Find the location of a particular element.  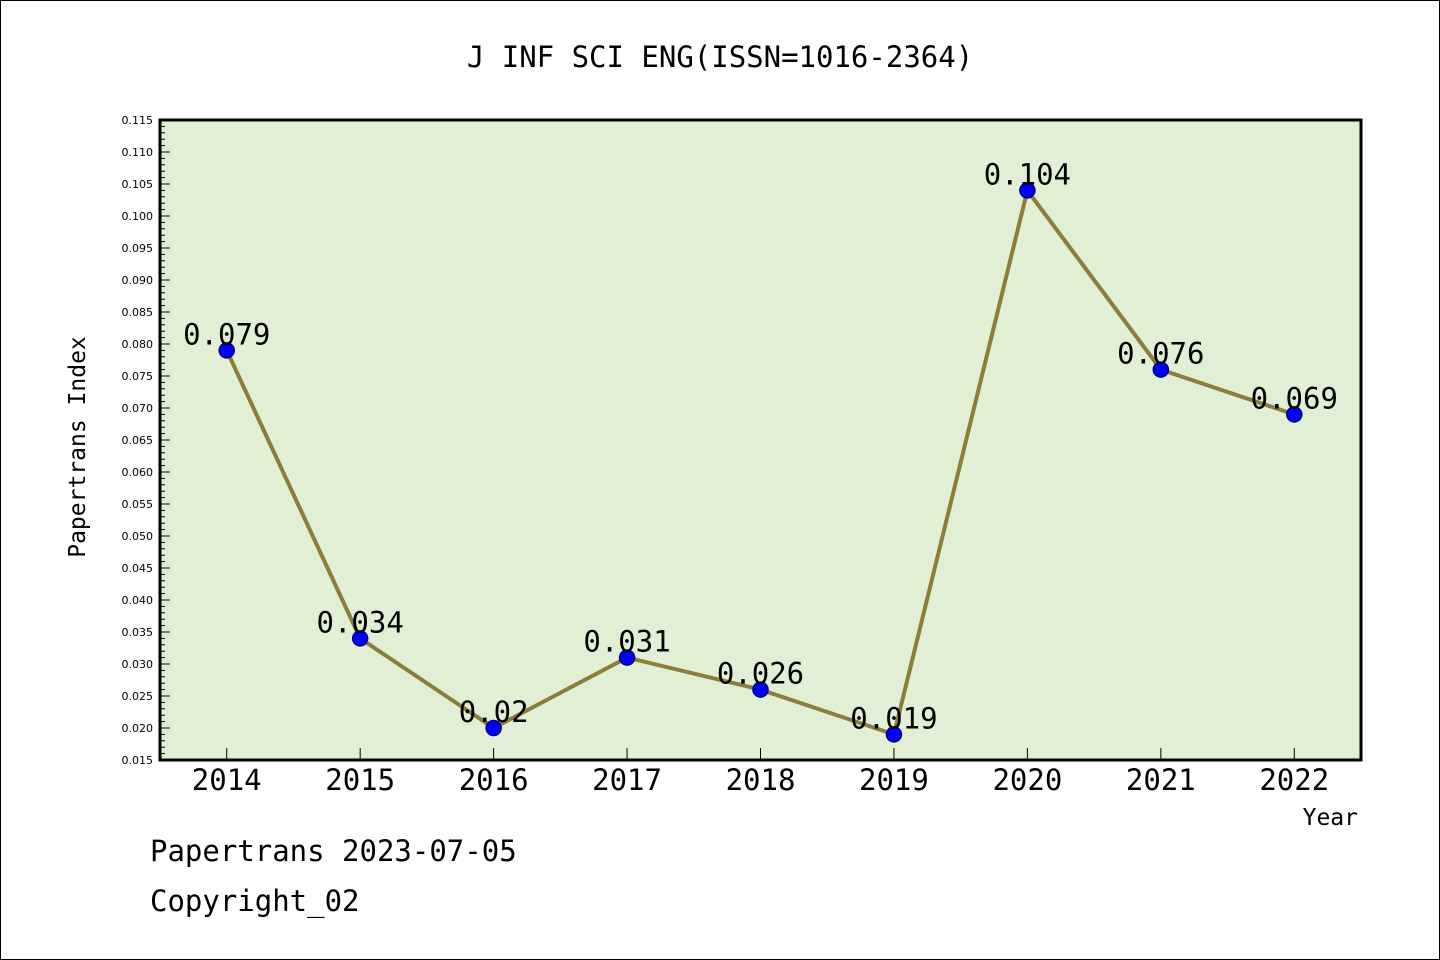

y-tick-label: 0.105 is located at coordinates (138, 184).